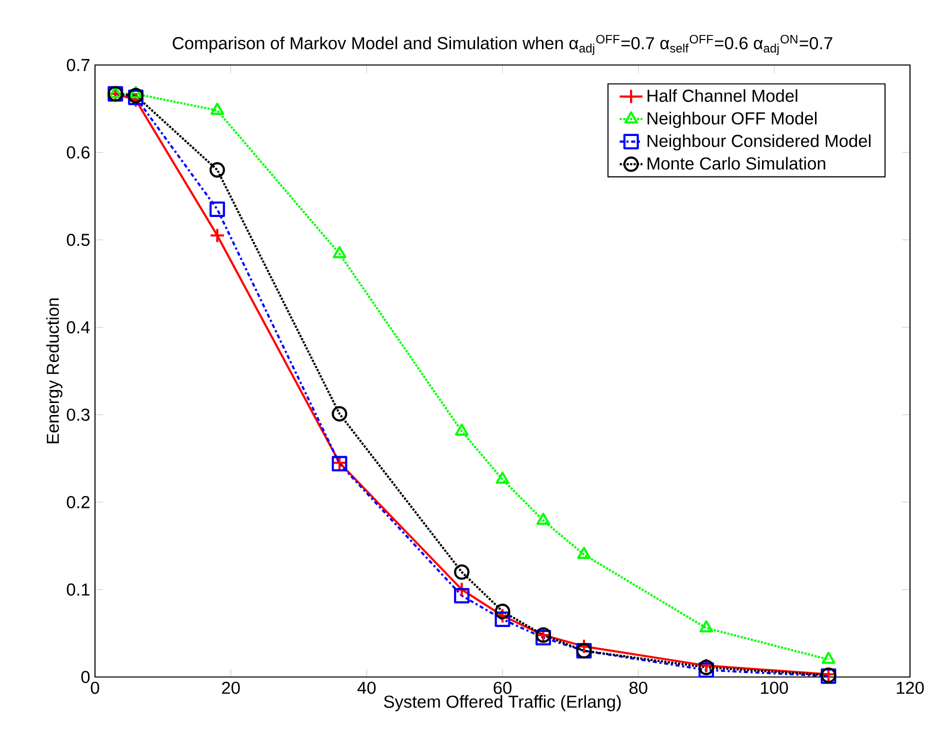 Image resolution: width=942 pixels, height=738 pixels. Describe the element at coordinates (78, 502) in the screenshot. I see `y-tick-label: 0.2` at that location.